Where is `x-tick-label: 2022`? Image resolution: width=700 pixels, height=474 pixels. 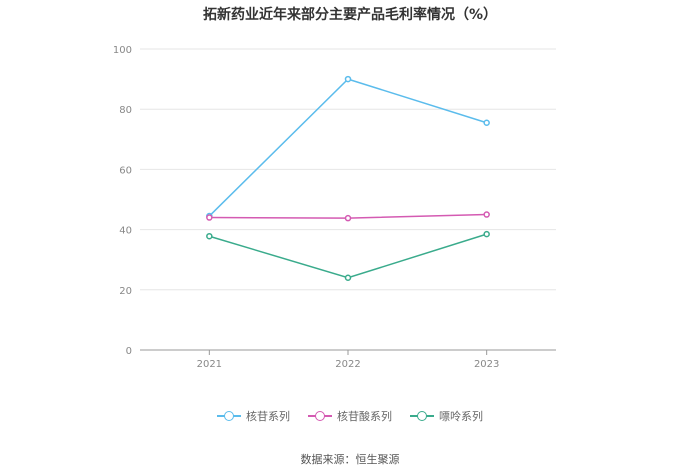 x-tick-label: 2022 is located at coordinates (347, 364).